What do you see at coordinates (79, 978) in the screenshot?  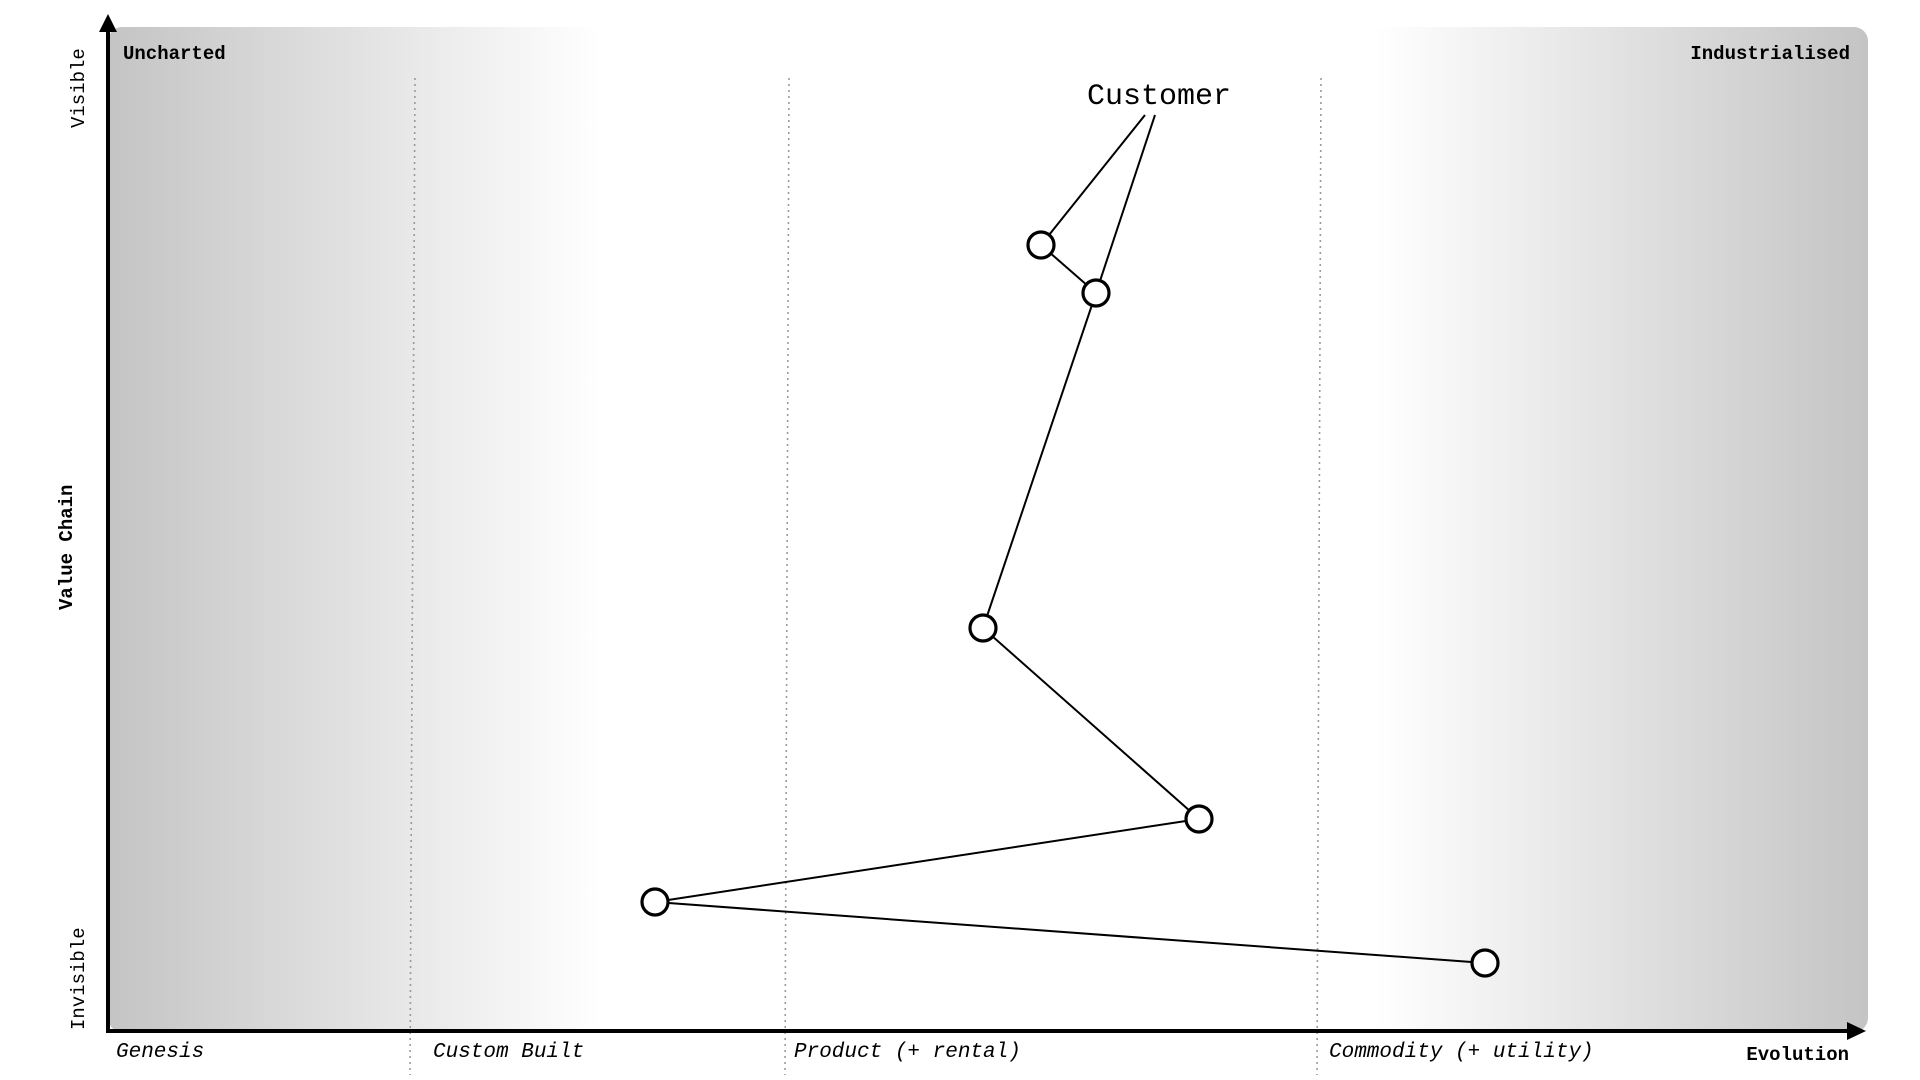 I see `y-axis-label-invisible: Invisible` at bounding box center [79, 978].